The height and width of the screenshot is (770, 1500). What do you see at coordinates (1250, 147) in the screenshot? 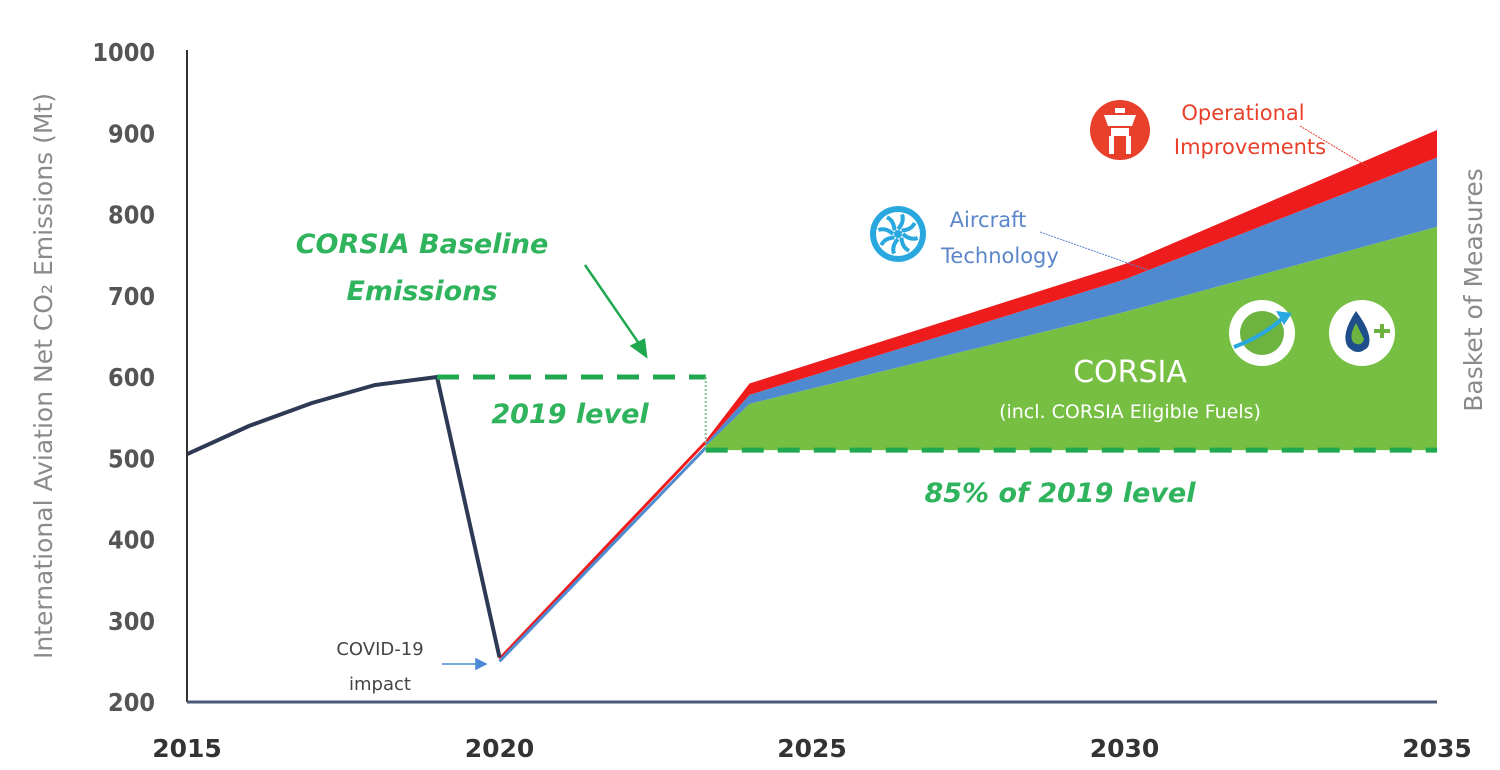
I see `operational-label-line2: Improvements` at bounding box center [1250, 147].